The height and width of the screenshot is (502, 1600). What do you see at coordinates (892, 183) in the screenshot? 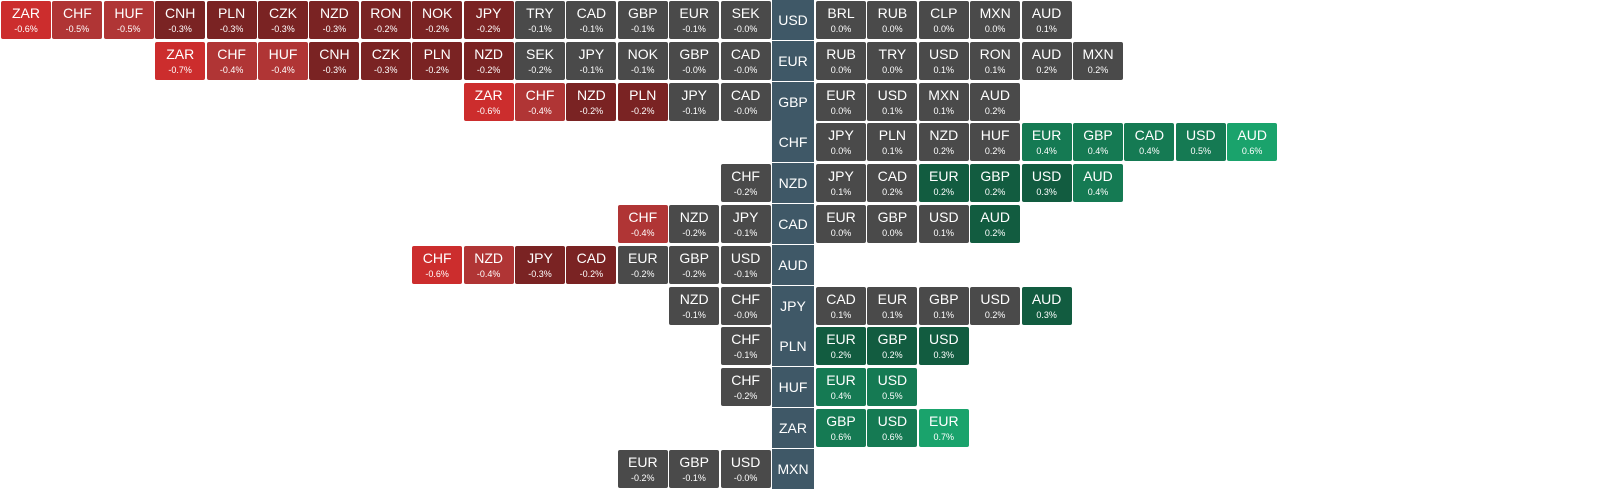
I see `pair-tile-cad: CAD 0.2%` at bounding box center [892, 183].